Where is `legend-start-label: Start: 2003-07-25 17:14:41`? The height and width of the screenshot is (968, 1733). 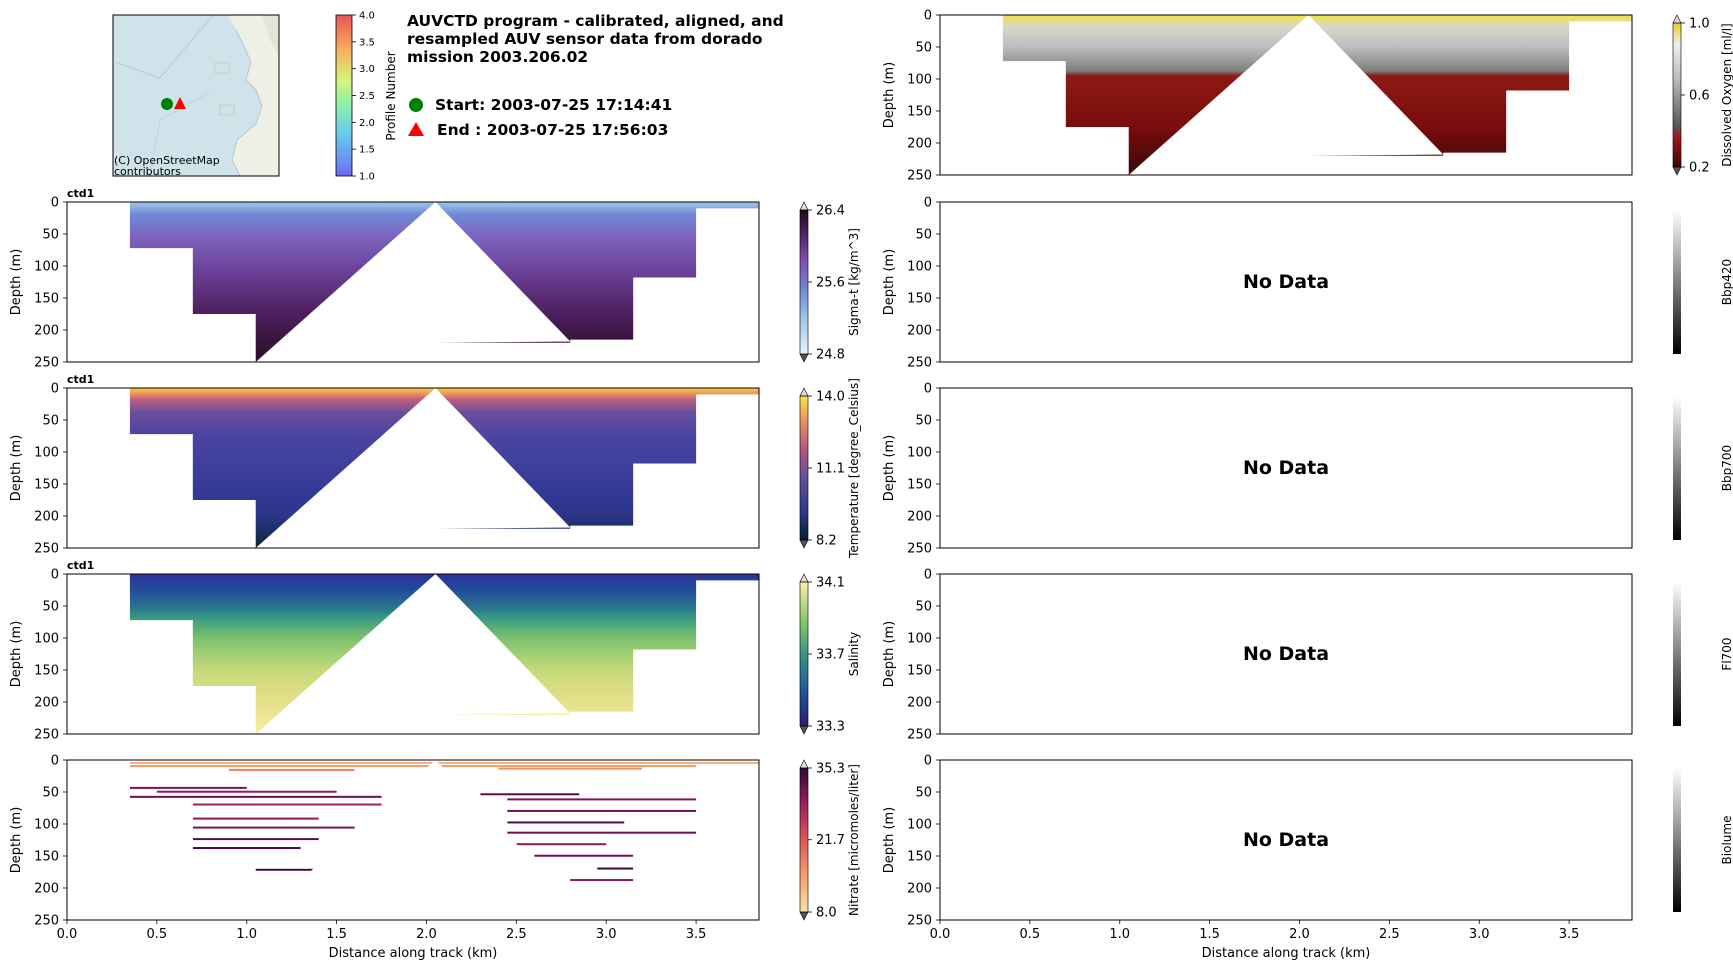
legend-start-label: Start: 2003-07-25 17:14:41 is located at coordinates (554, 105).